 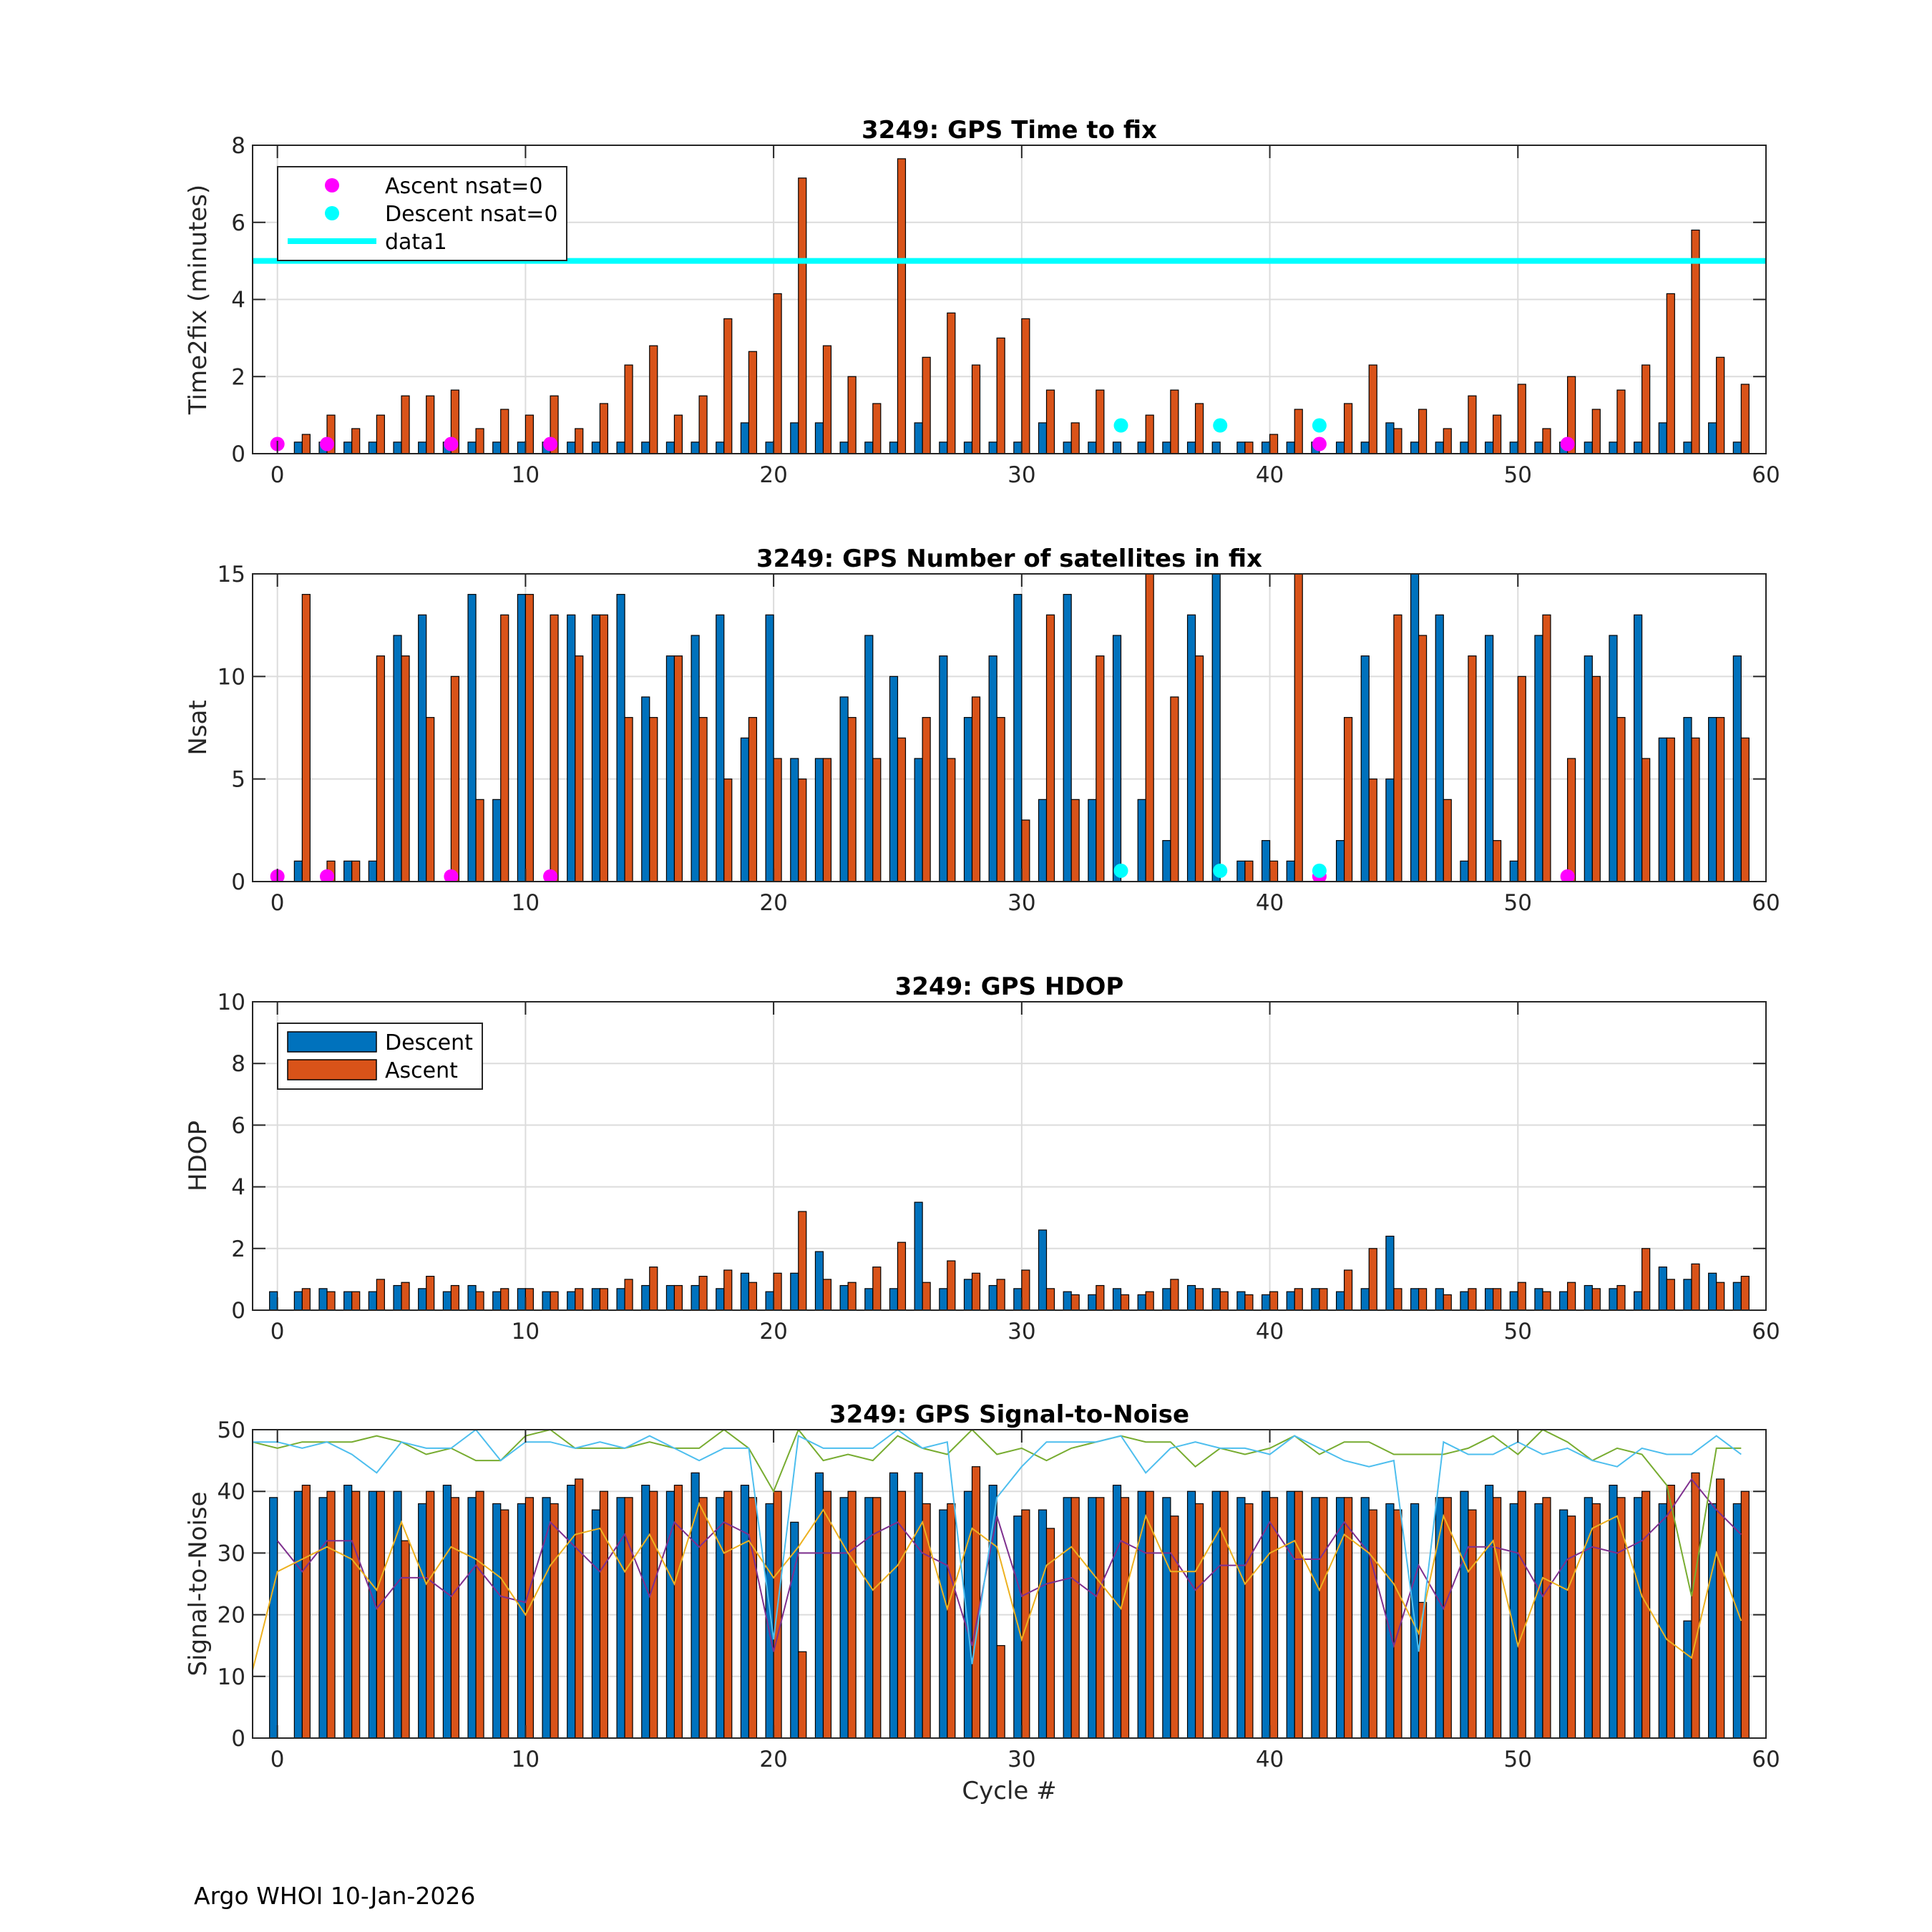 What do you see at coordinates (1009, 986) in the screenshot?
I see `chart-title: 3249: GPS HDOP` at bounding box center [1009, 986].